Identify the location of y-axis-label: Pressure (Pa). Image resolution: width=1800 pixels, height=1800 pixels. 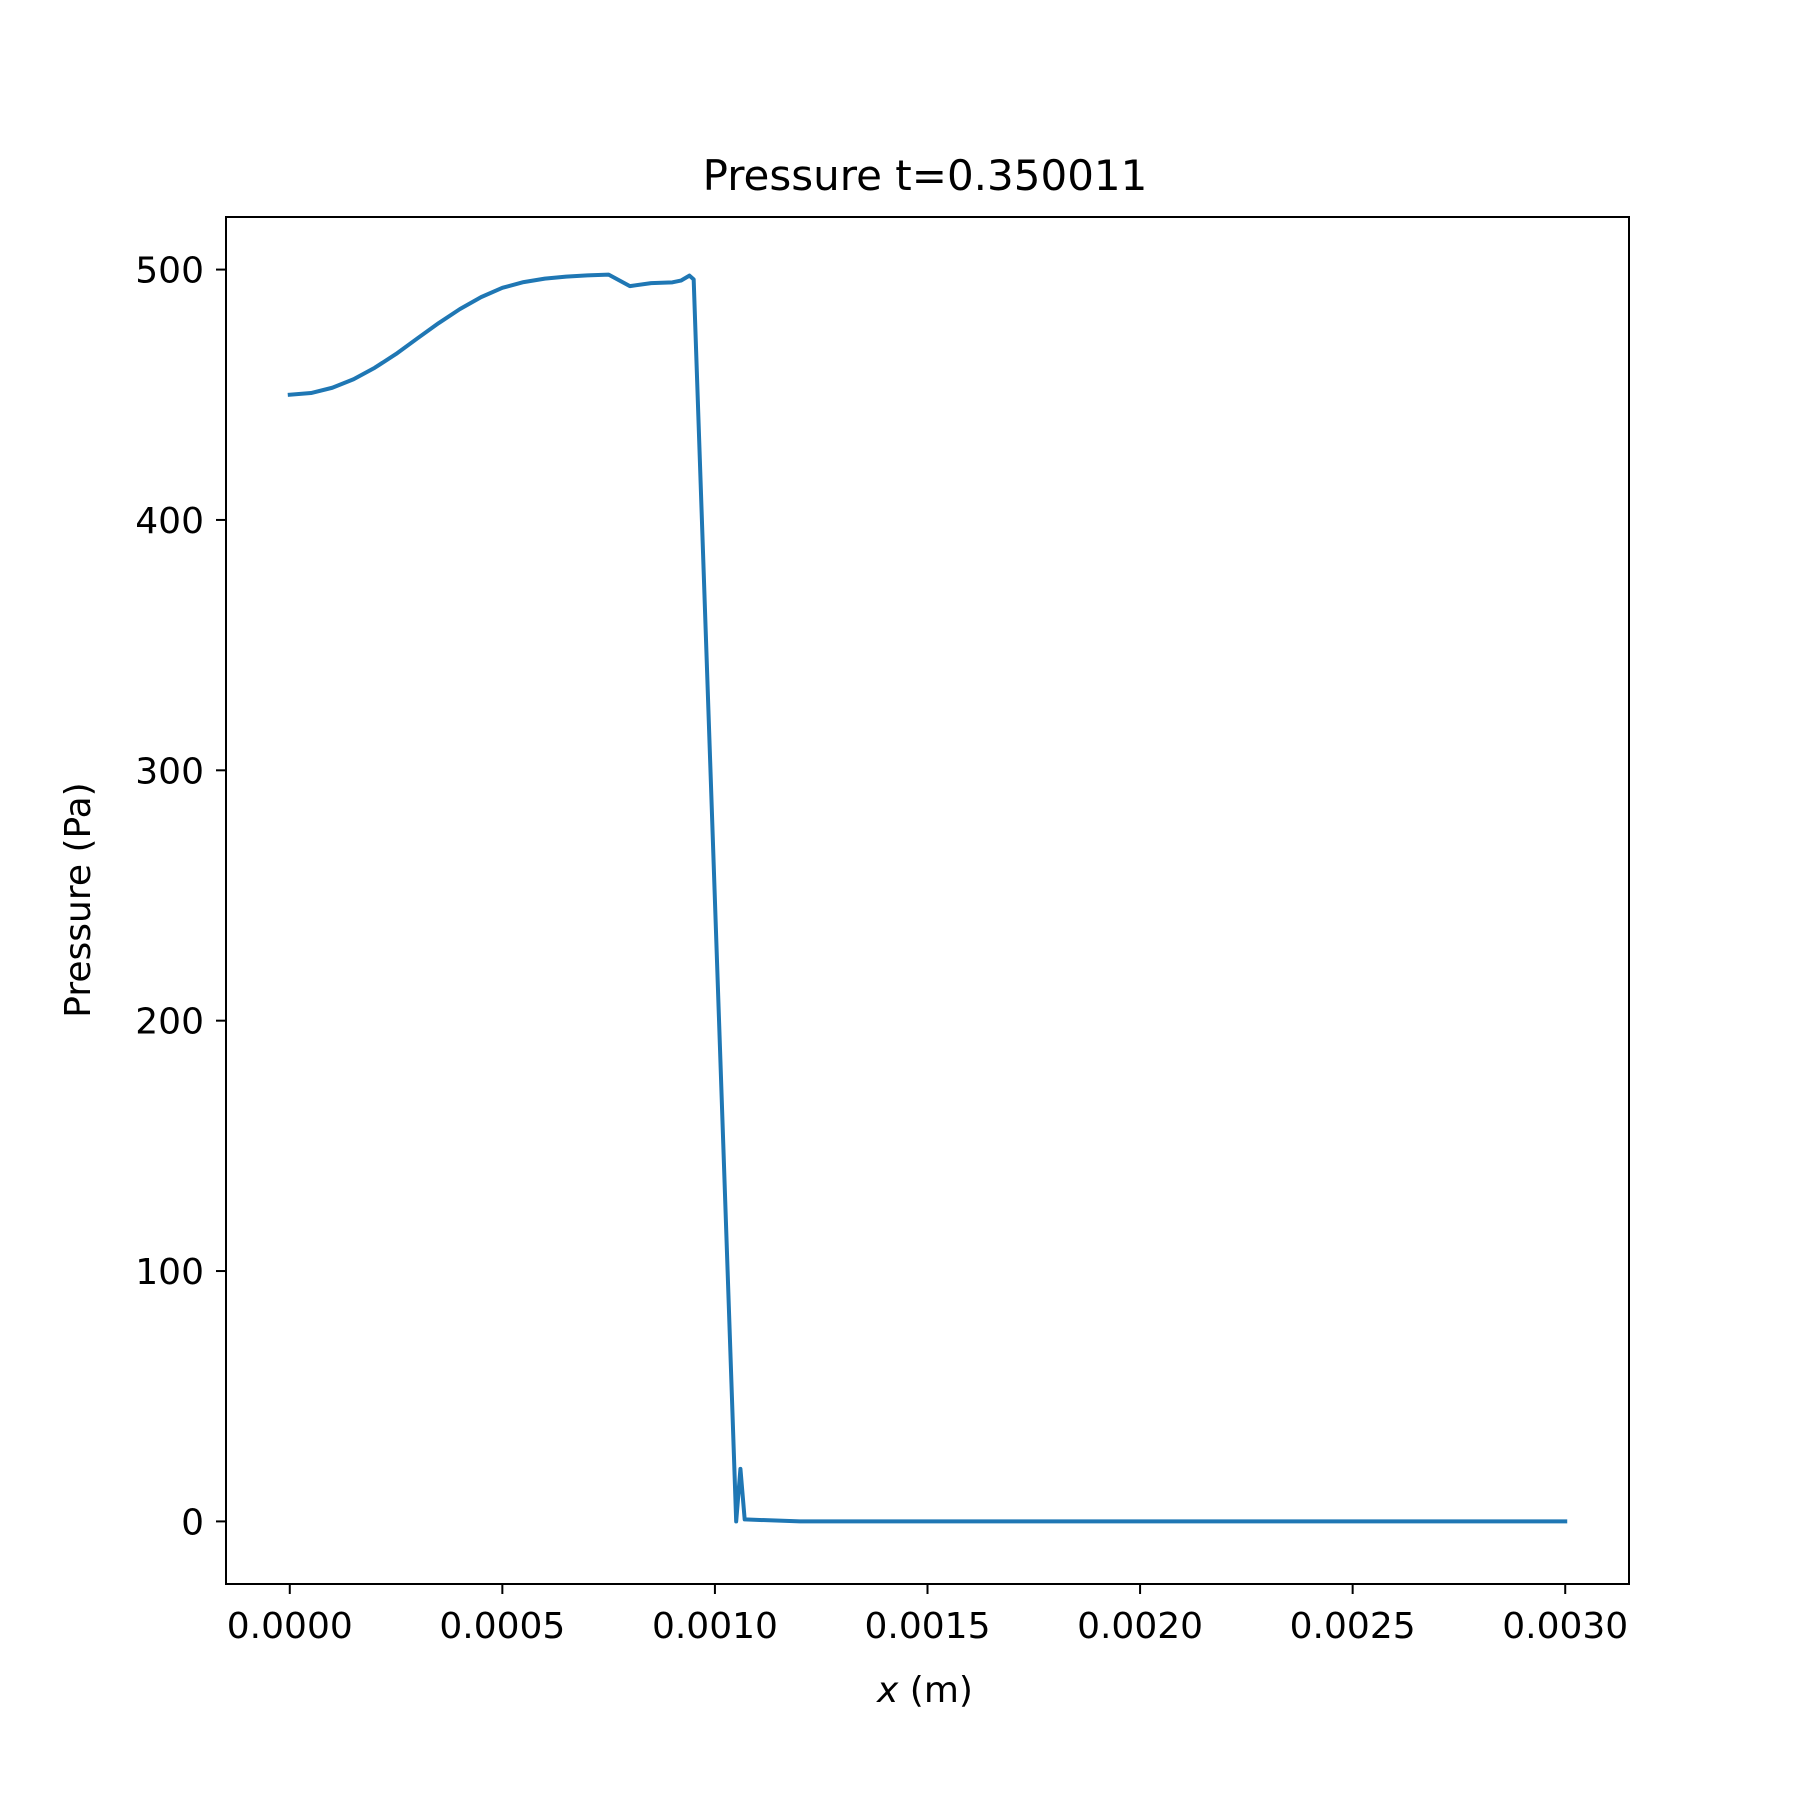
(78, 899).